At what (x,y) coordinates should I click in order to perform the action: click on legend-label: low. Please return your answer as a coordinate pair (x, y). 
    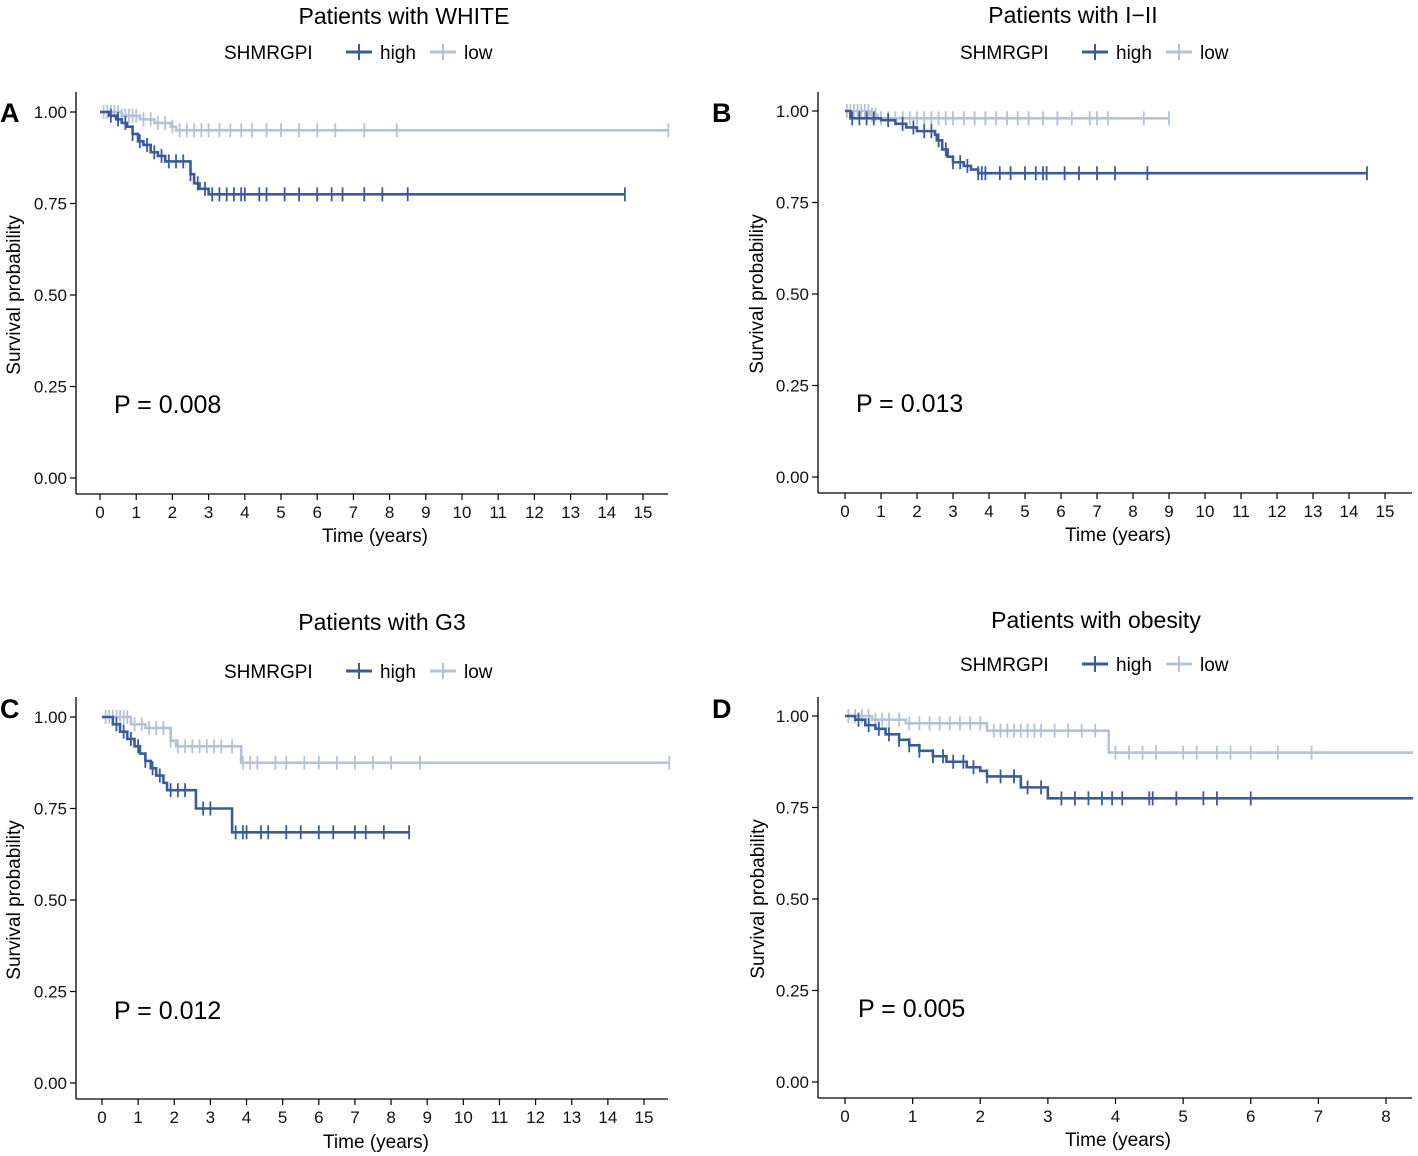
    Looking at the image, I should click on (478, 53).